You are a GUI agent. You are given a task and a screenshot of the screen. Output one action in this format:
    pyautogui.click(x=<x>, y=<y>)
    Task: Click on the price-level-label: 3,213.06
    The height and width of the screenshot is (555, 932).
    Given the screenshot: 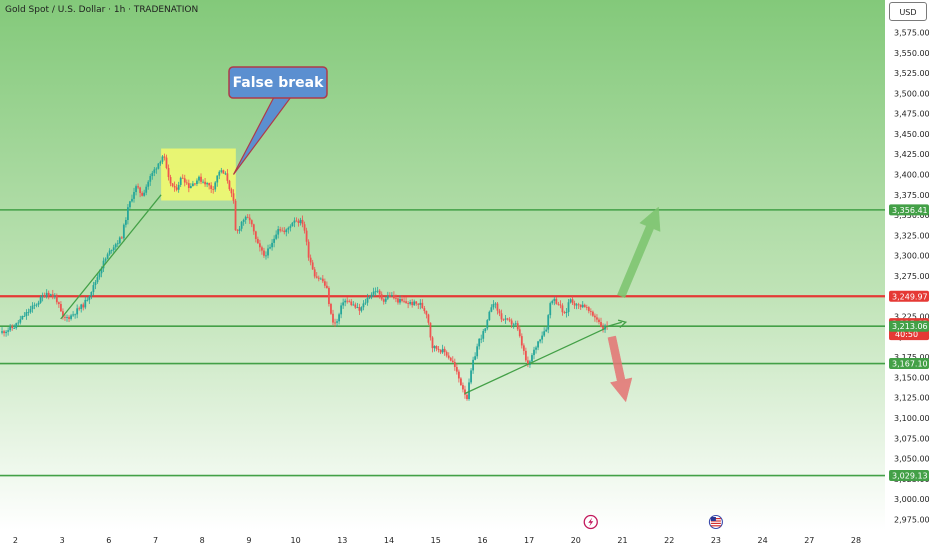 What is the action you would take?
    pyautogui.click(x=910, y=326)
    